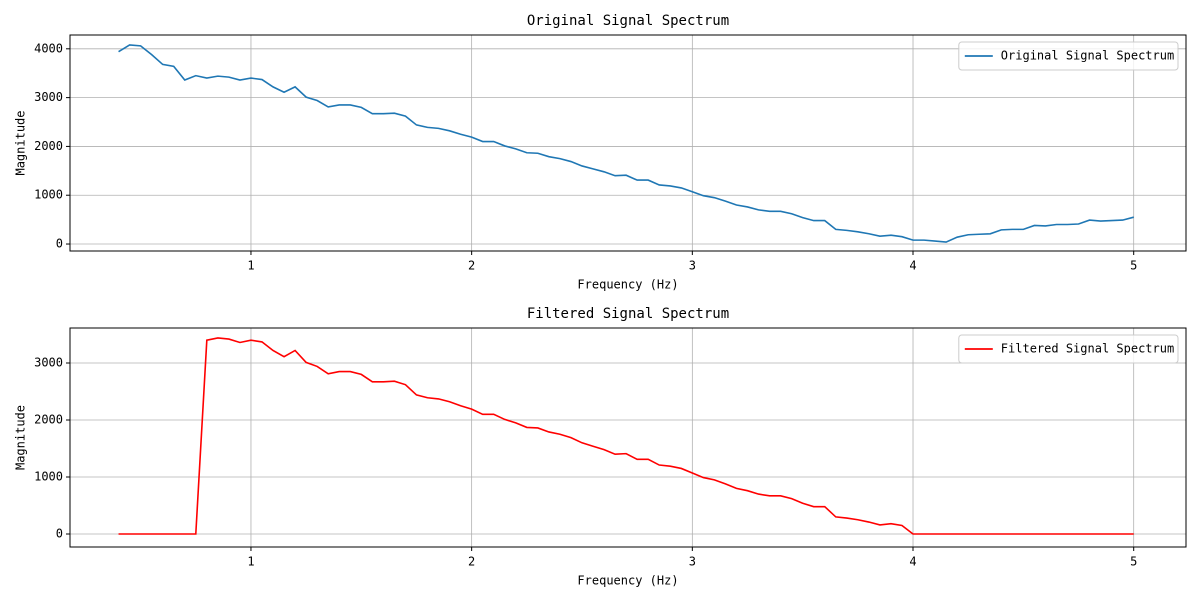 This screenshot has height=600, width=1200. What do you see at coordinates (1087, 56) in the screenshot?
I see `legend-label: Original Signal Spectrum` at bounding box center [1087, 56].